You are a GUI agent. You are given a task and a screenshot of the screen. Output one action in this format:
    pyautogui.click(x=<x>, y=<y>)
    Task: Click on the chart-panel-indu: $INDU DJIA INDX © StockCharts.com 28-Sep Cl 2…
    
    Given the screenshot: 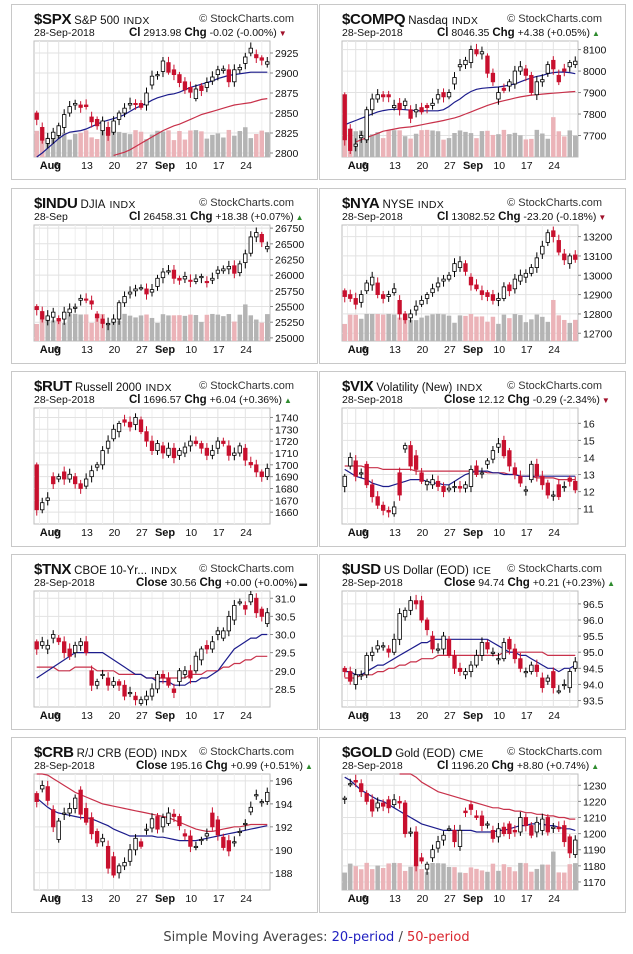 What is the action you would take?
    pyautogui.click(x=164, y=276)
    